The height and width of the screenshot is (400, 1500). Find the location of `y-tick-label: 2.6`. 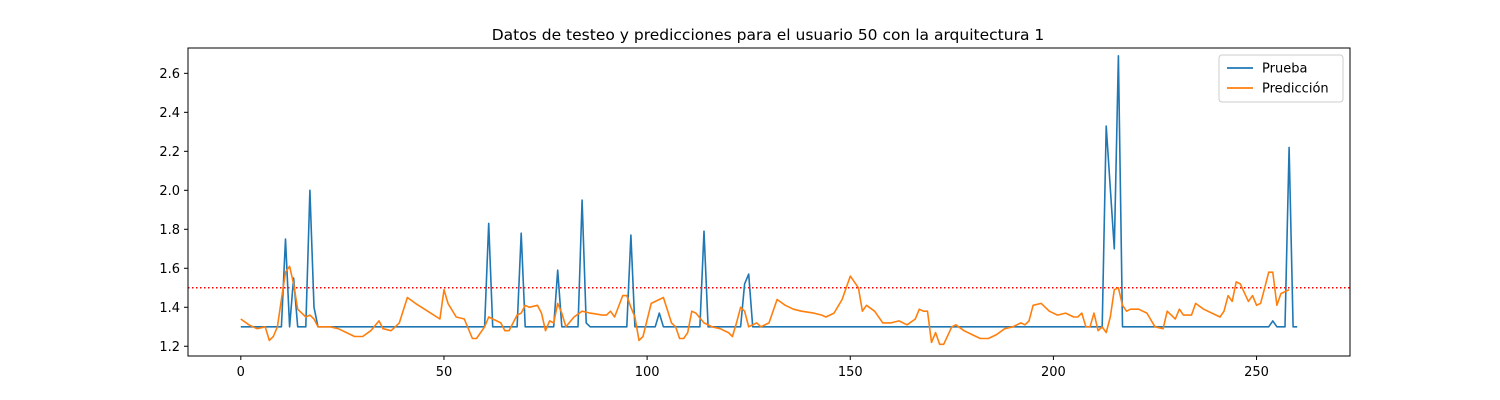

y-tick-label: 2.6 is located at coordinates (169, 74).